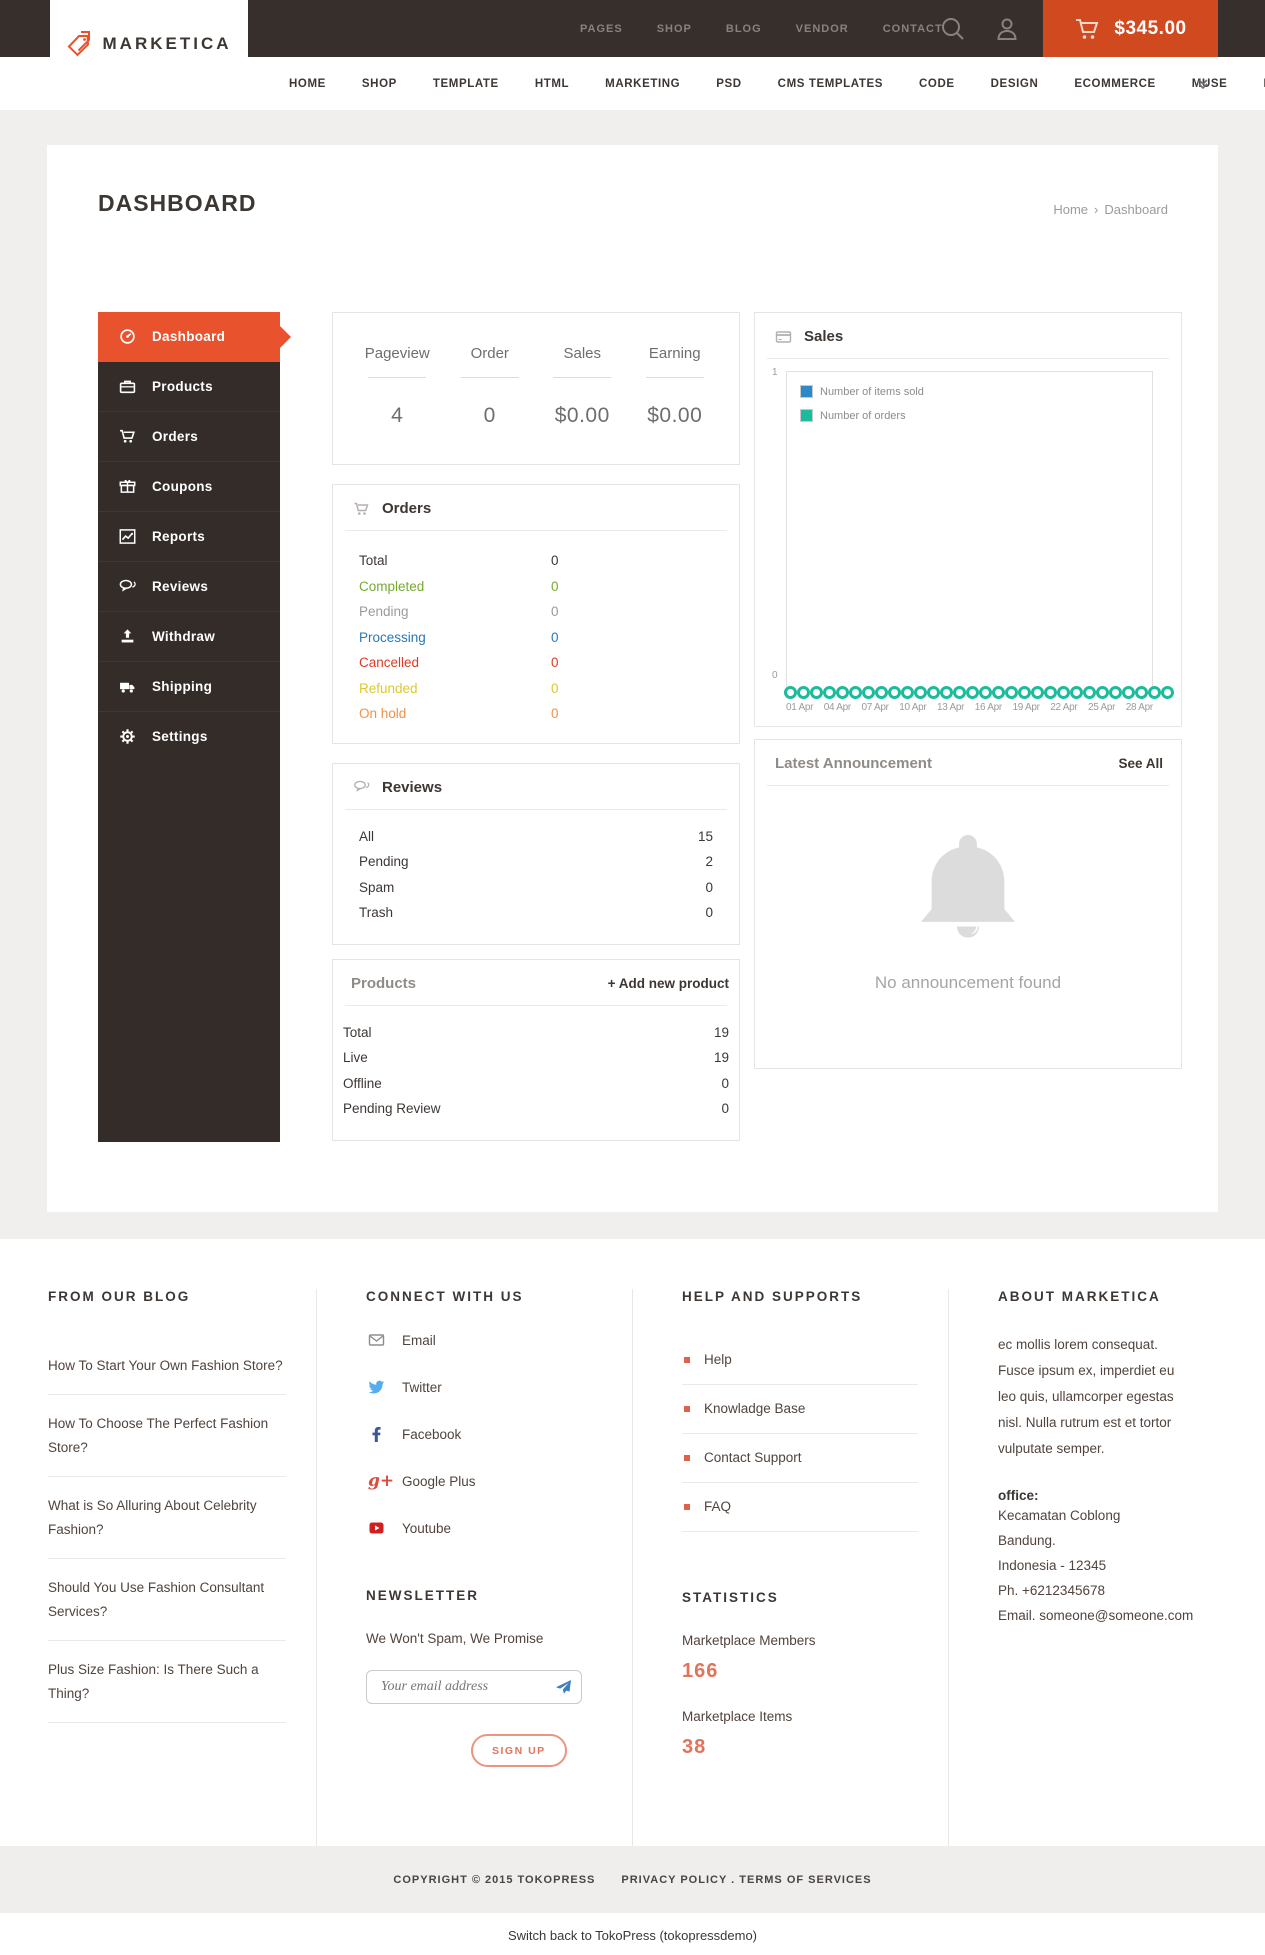  What do you see at coordinates (1007, 29) in the screenshot?
I see `user-account-icon` at bounding box center [1007, 29].